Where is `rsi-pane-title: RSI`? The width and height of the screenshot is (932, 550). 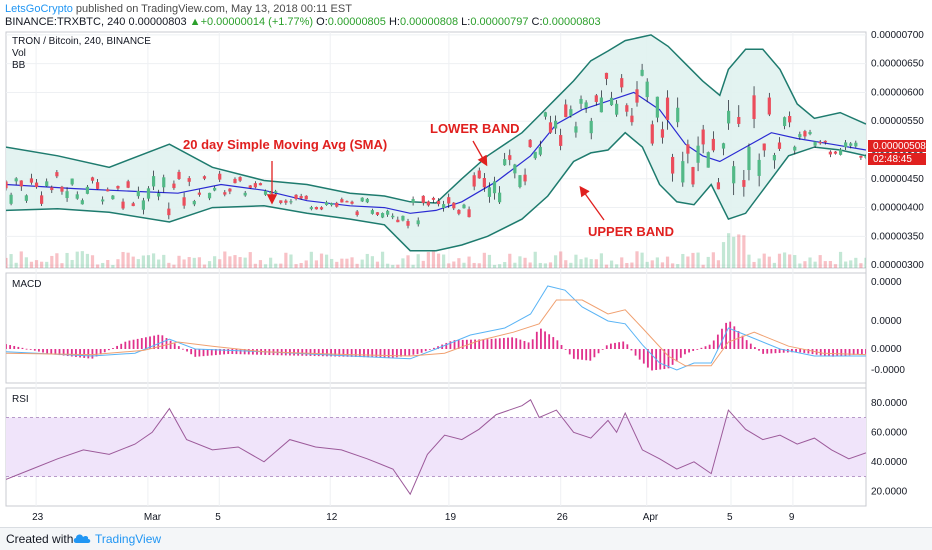 rsi-pane-title: RSI is located at coordinates (20, 399).